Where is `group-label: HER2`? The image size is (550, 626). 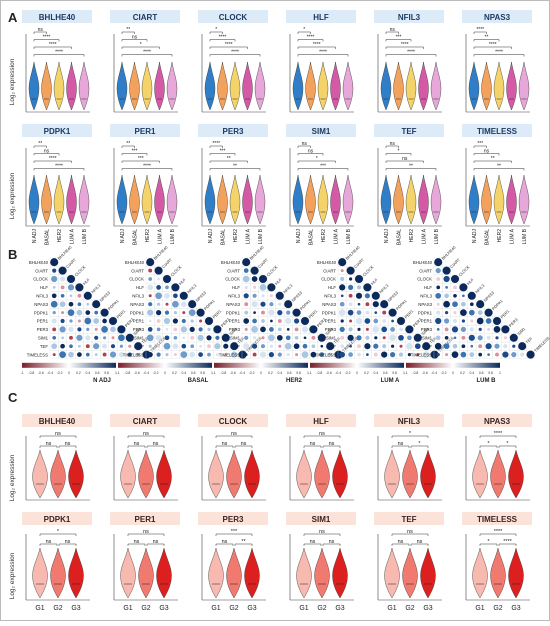
group-label: HER2 is located at coordinates (324, 236).